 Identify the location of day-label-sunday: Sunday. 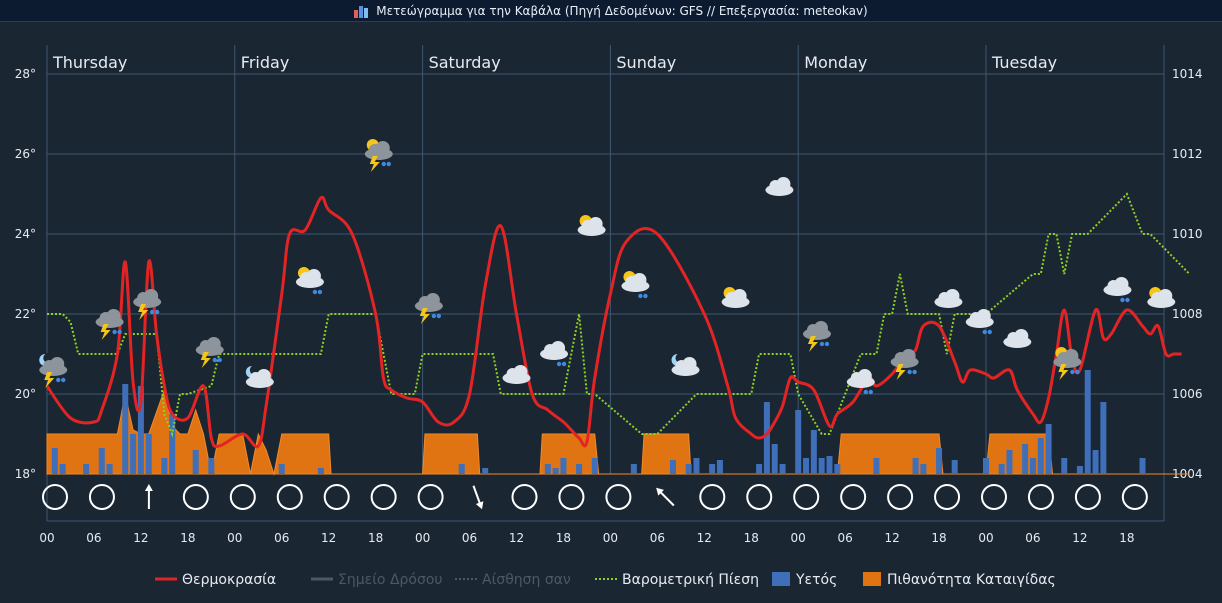
(646, 62).